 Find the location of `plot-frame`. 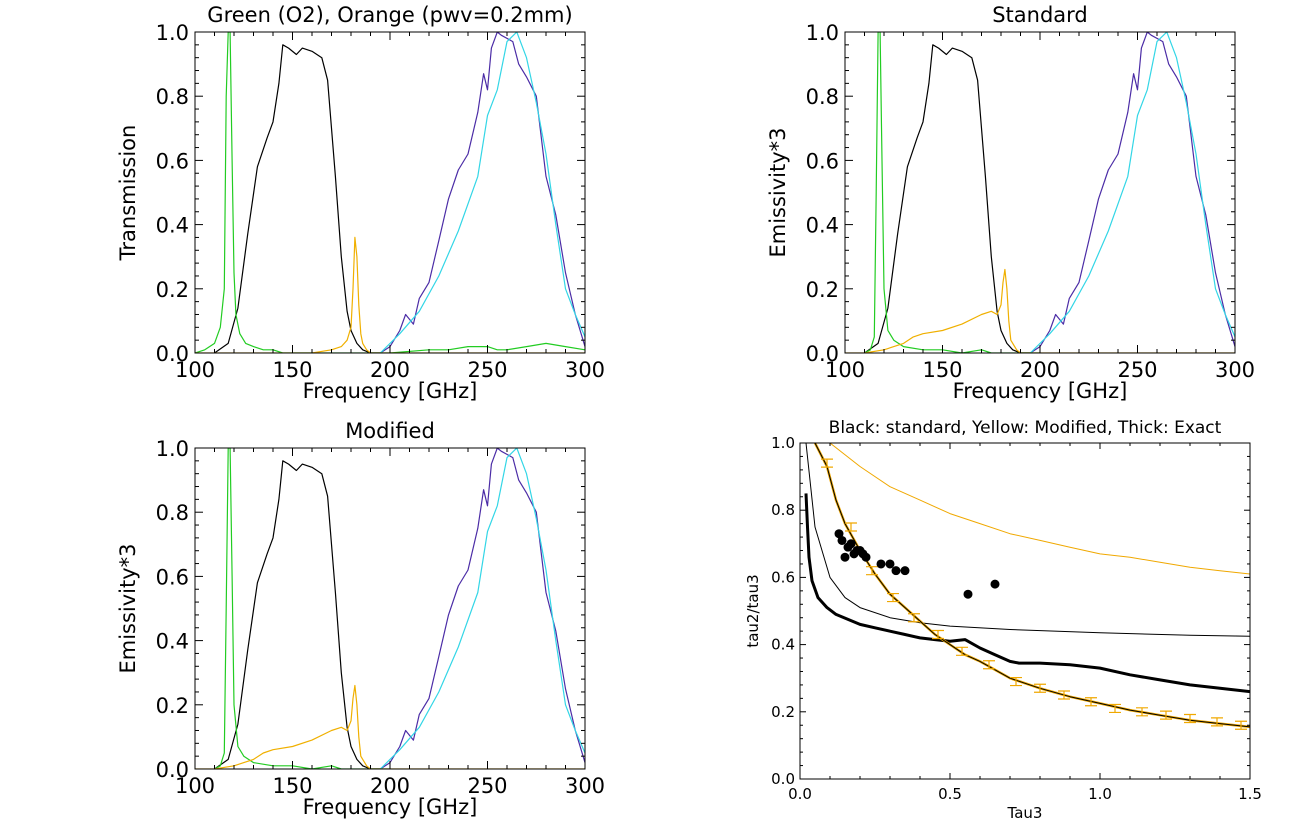

plot-frame is located at coordinates (1025, 611).